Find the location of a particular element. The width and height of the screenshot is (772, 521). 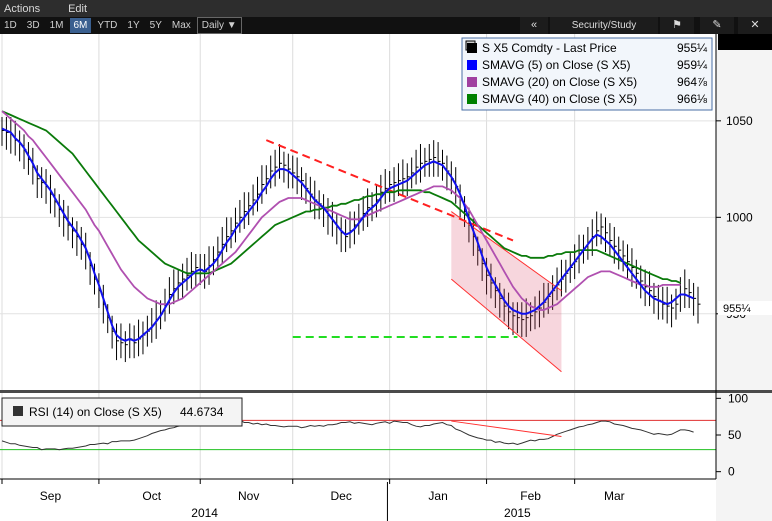

last-price-tag-text: 955¼ is located at coordinates (737, 309).